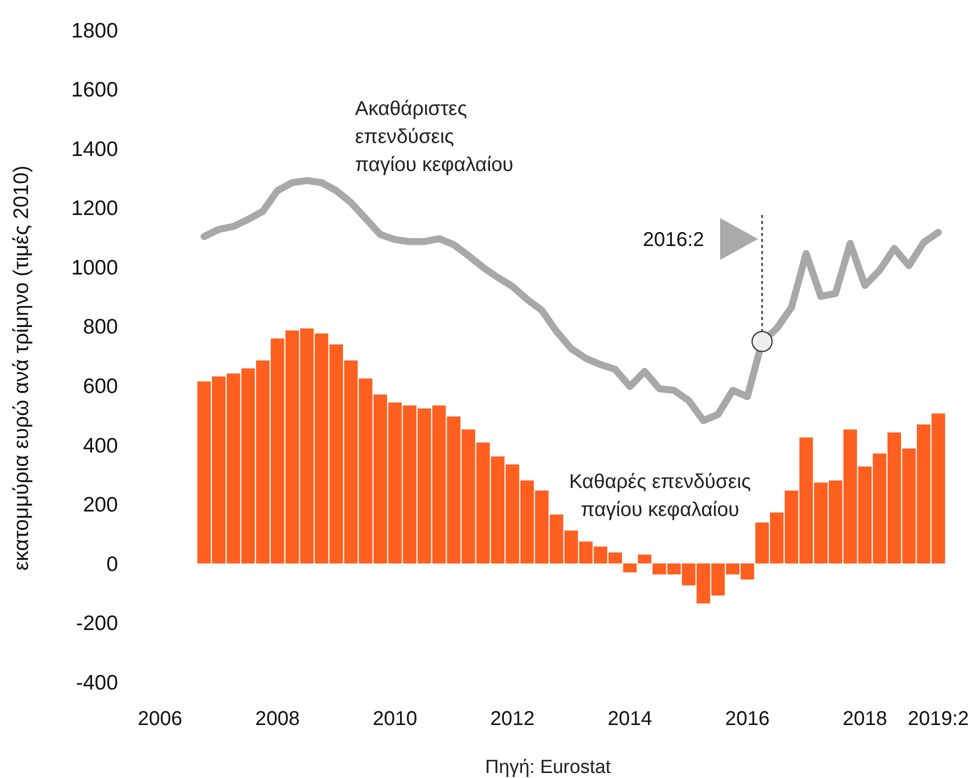 This screenshot has width=977, height=778. Describe the element at coordinates (100, 327) in the screenshot. I see `y-tick-label: 800` at that location.